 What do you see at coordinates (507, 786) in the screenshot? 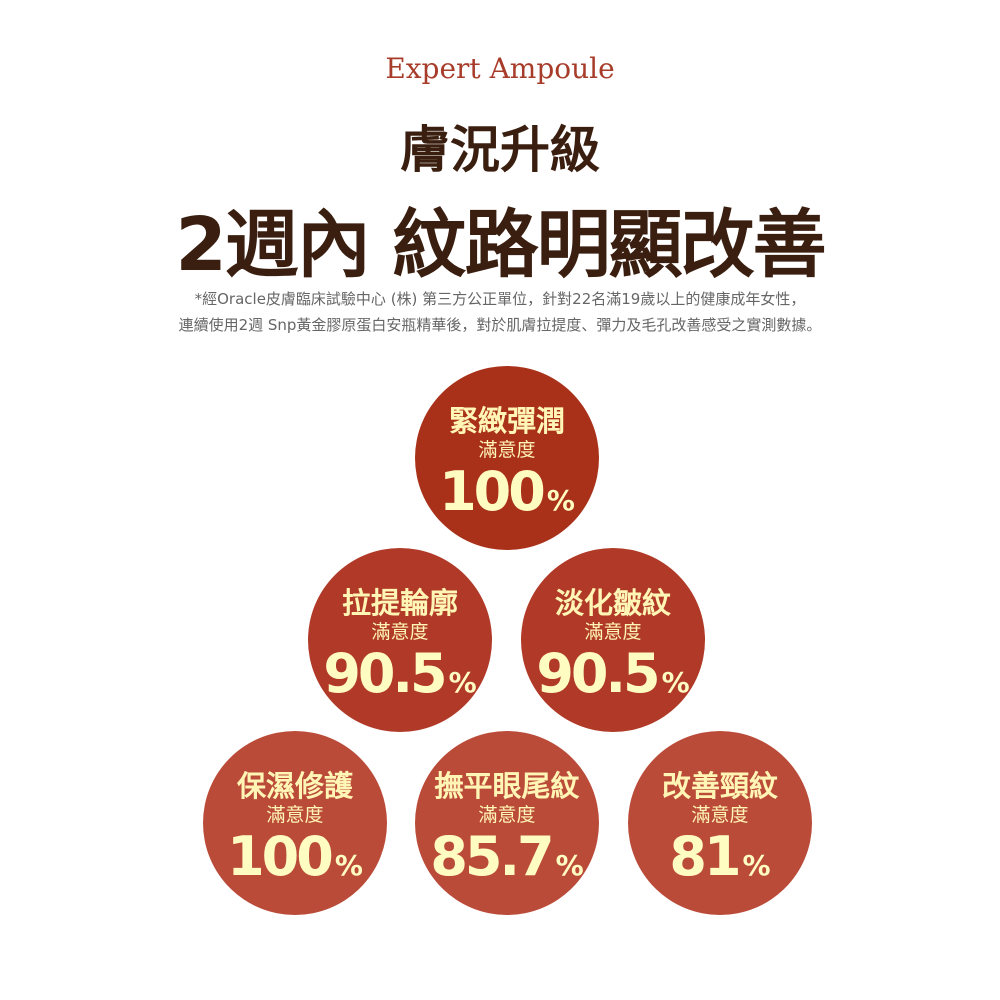
I see `result-label: 撫平眼尾紋` at bounding box center [507, 786].